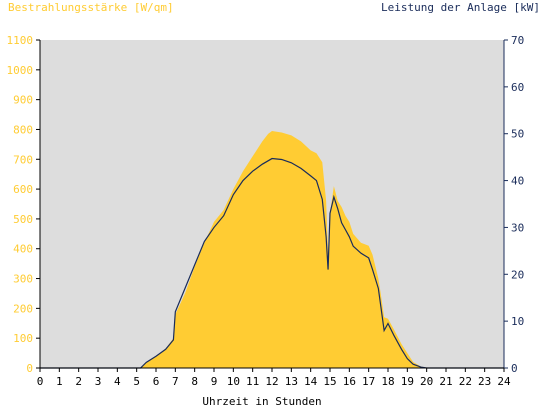 The width and height of the screenshot is (544, 408). What do you see at coordinates (117, 381) in the screenshot?
I see `x-tick-label: 4` at bounding box center [117, 381].